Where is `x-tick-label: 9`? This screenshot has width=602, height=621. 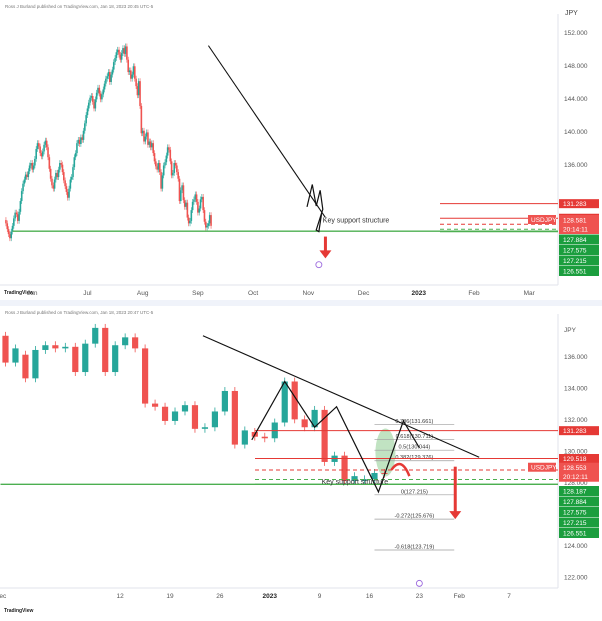 x-tick-label: 9 is located at coordinates (320, 596).